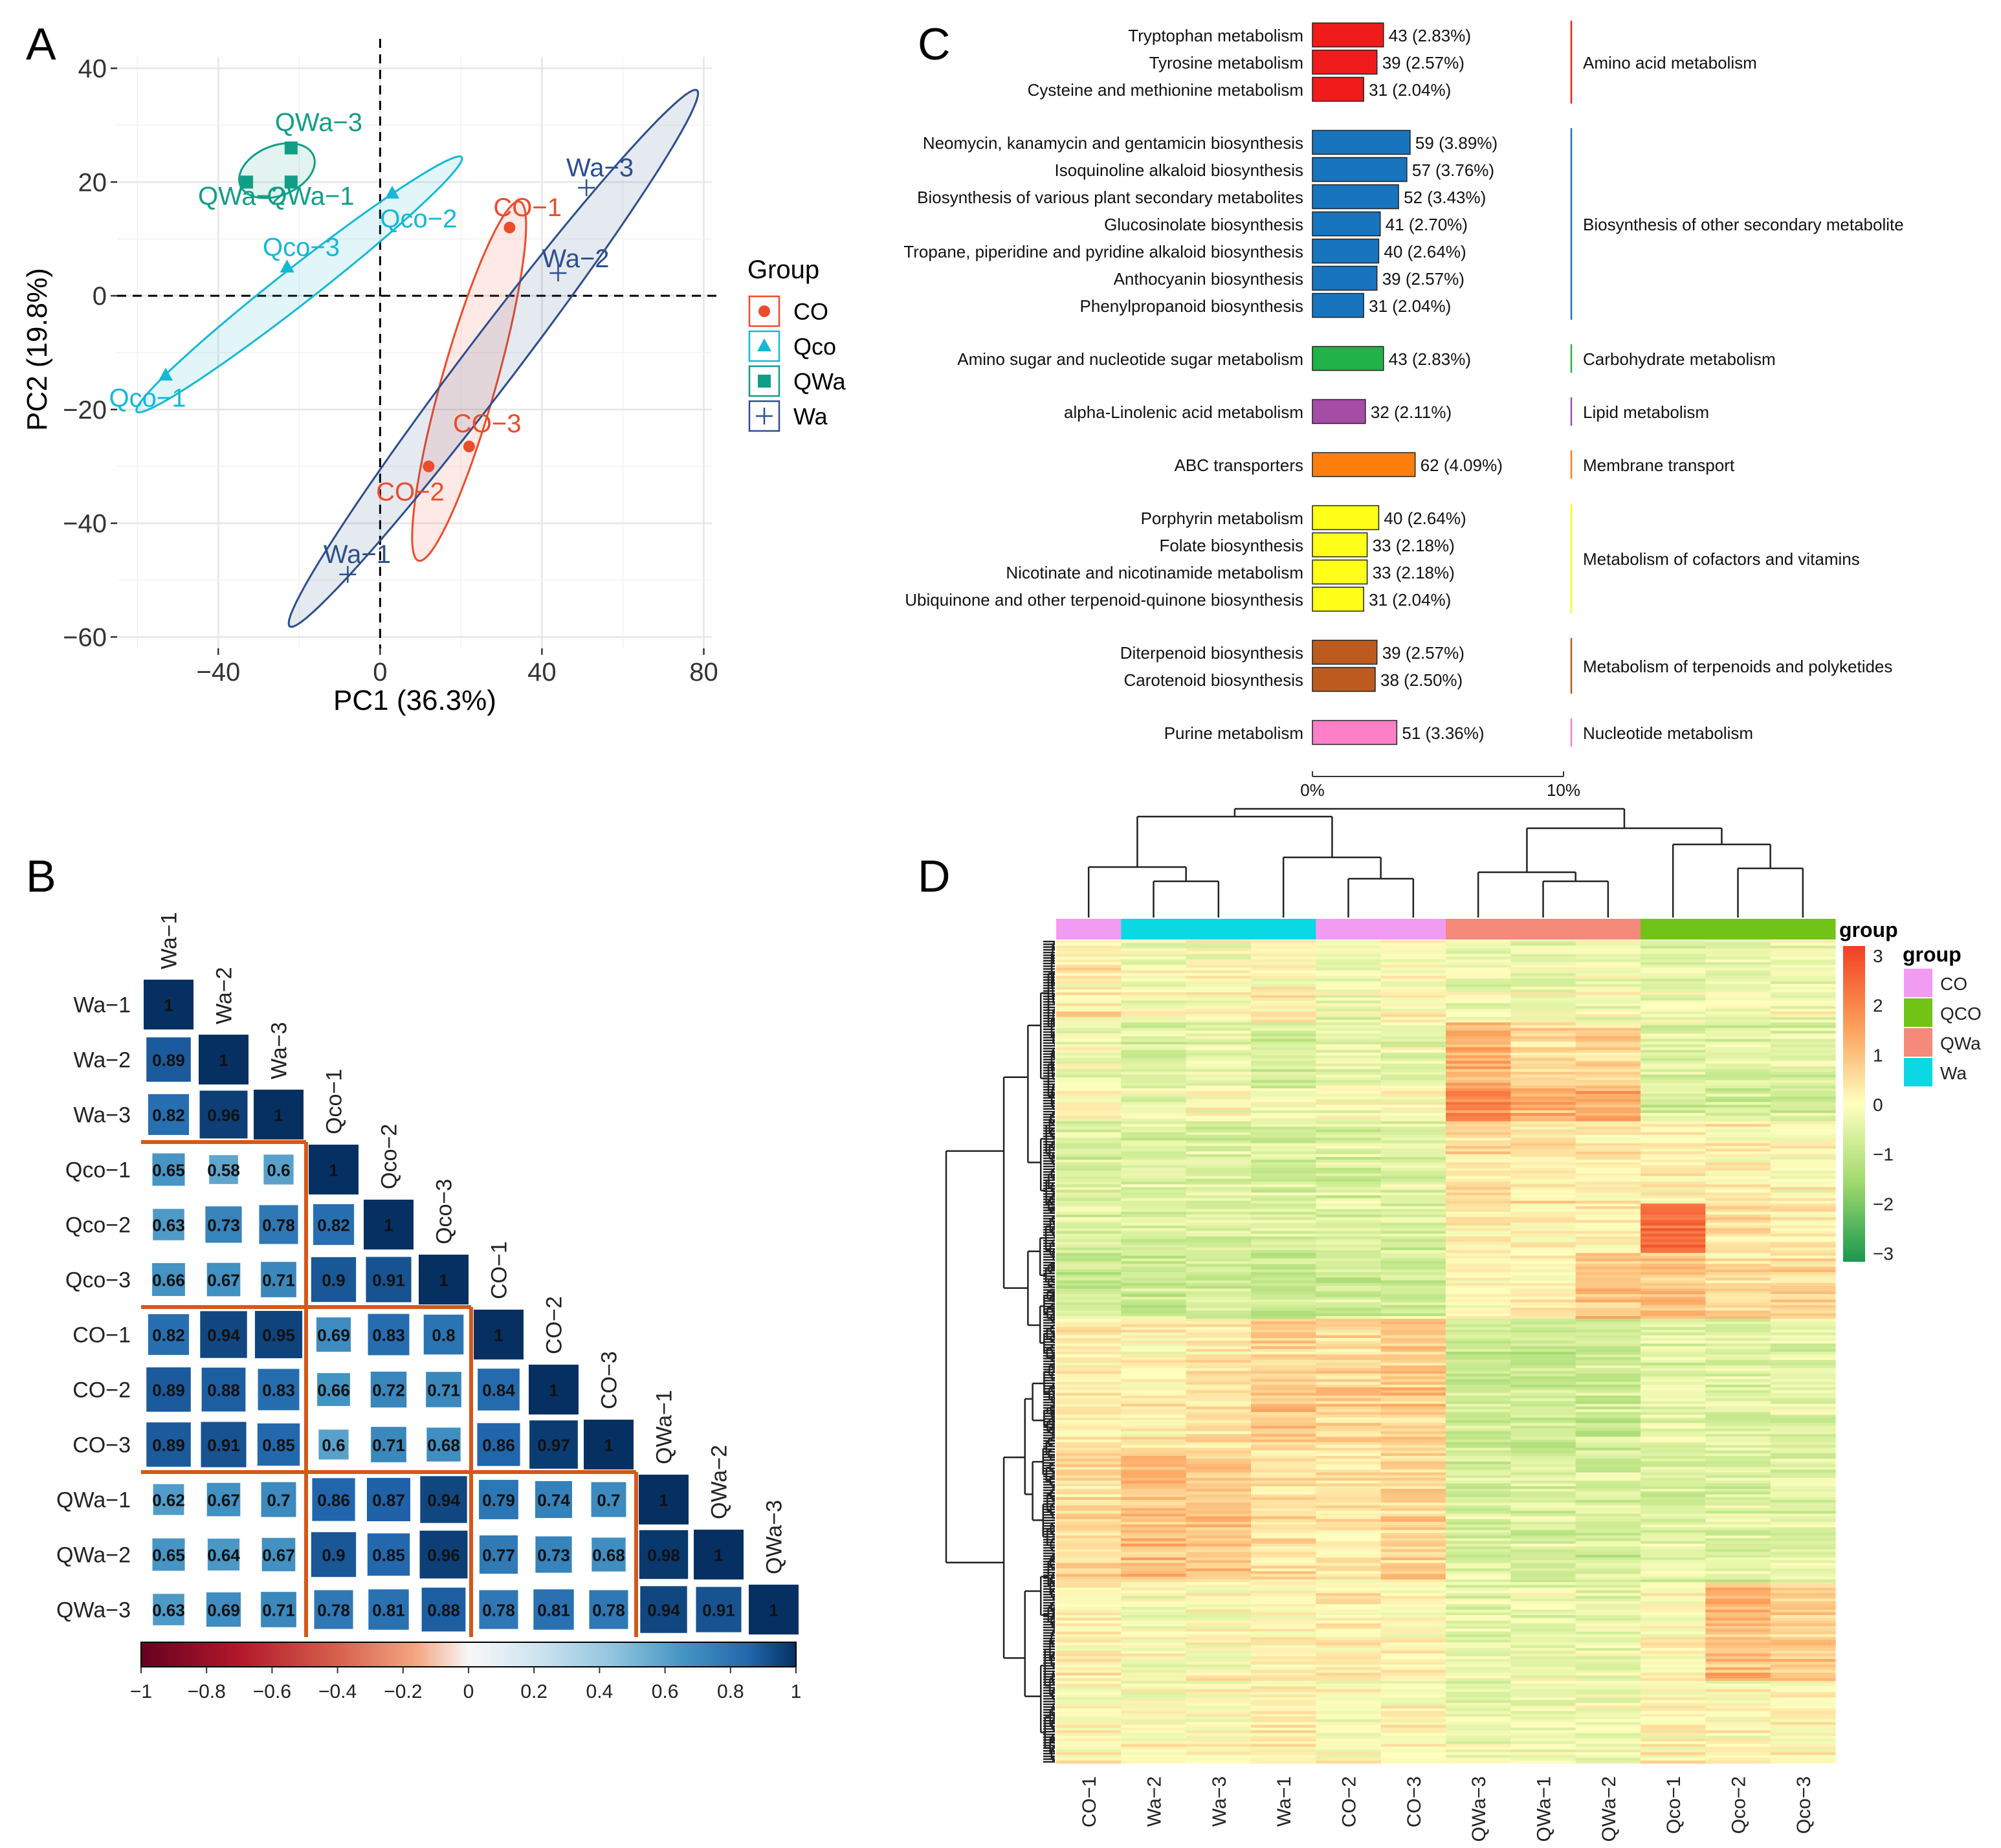 The image size is (2001, 1848). What do you see at coordinates (1211, 653) in the screenshot?
I see `kegg-pathway-label: Diterpenoid biosynthesis` at bounding box center [1211, 653].